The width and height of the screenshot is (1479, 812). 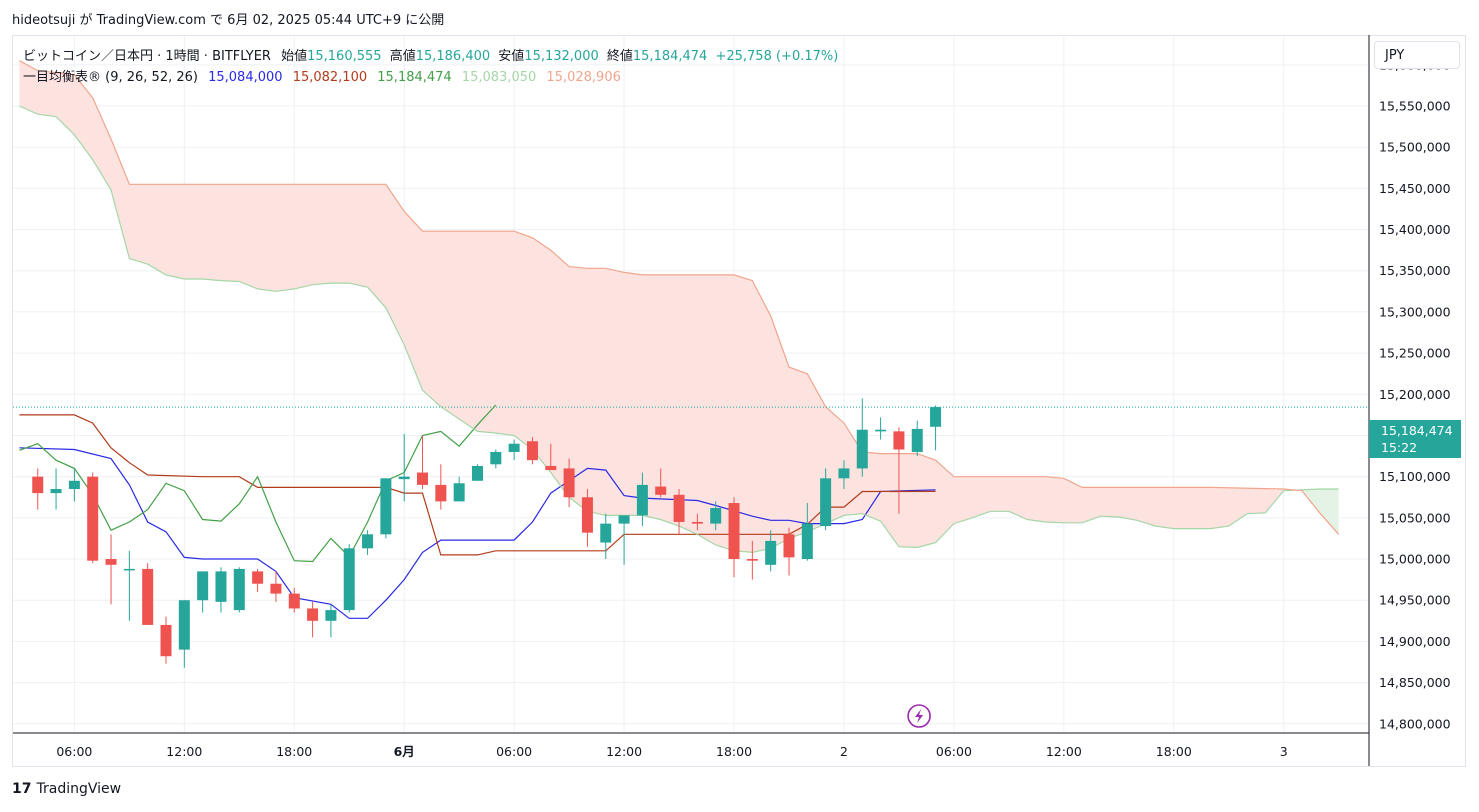 I want to click on price-tick-label: 15,450,000, so click(x=1415, y=188).